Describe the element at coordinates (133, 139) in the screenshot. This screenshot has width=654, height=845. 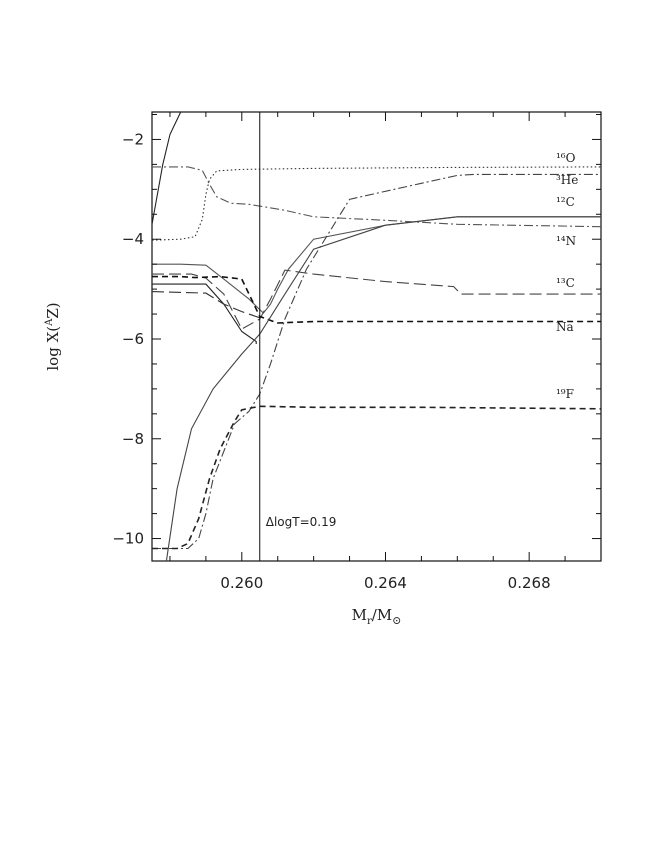
I see `y-tick-label: −2` at that location.